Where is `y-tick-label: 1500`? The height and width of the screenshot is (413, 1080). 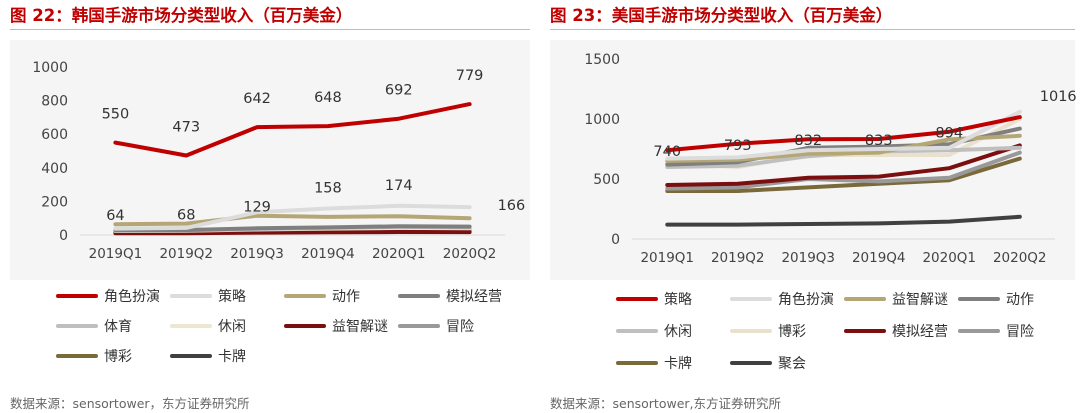 y-tick-label: 1500 is located at coordinates (602, 60).